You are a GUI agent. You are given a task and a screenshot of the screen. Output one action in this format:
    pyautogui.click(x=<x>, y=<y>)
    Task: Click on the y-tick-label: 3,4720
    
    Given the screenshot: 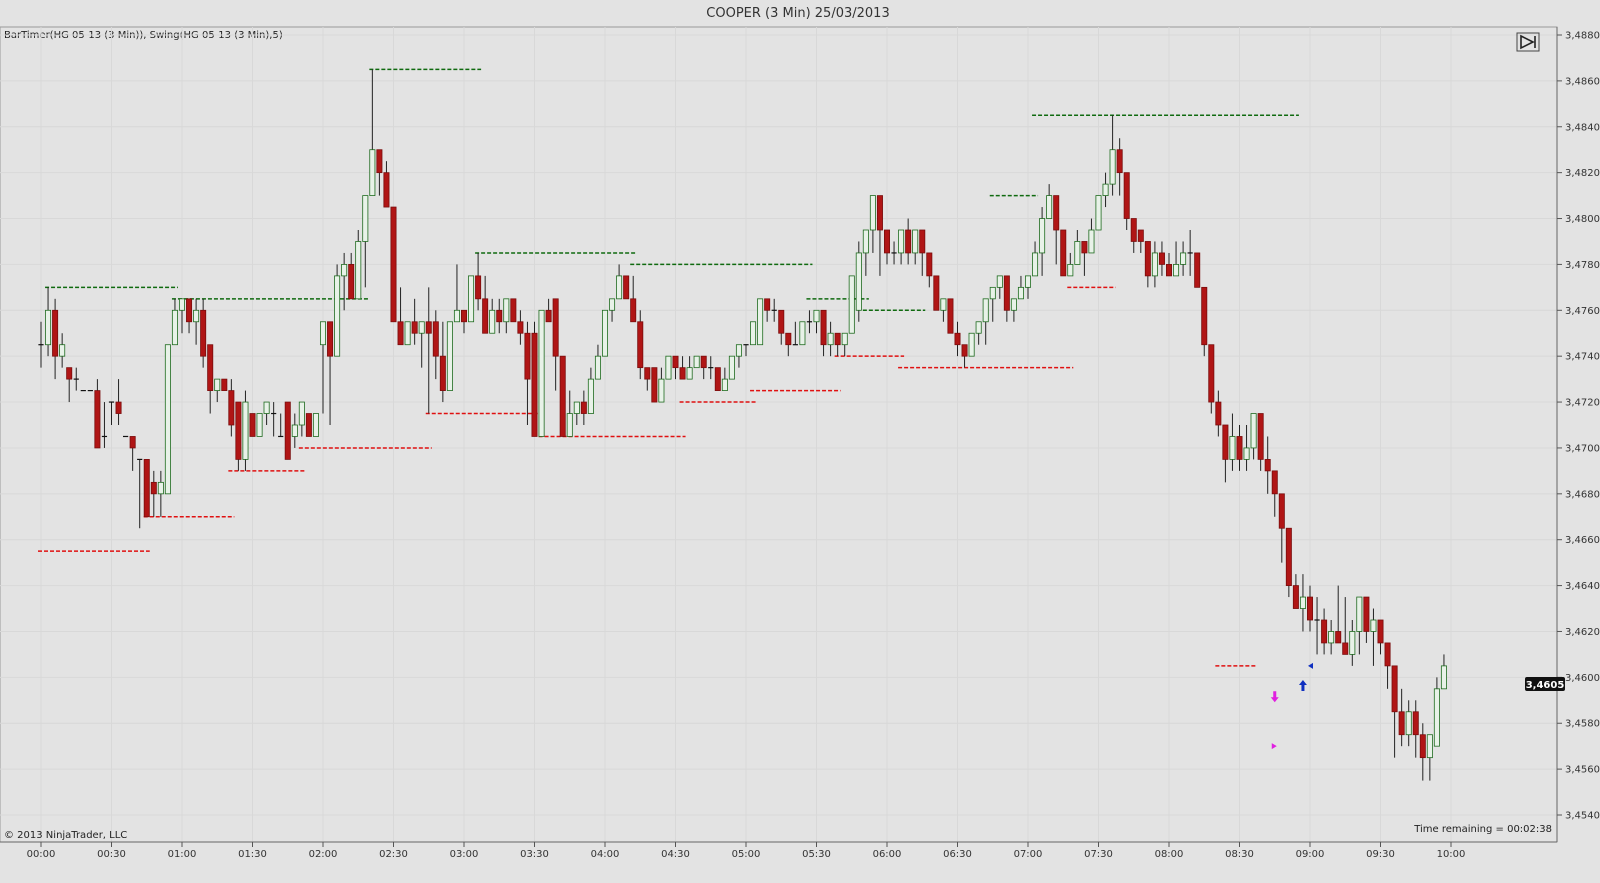 What is the action you would take?
    pyautogui.click(x=1582, y=403)
    